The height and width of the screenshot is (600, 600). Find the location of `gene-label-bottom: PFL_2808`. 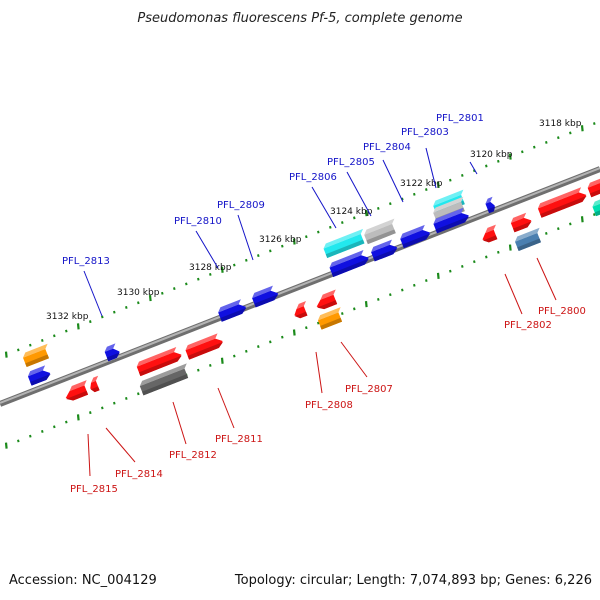

gene-label-bottom: PFL_2808 is located at coordinates (329, 405).